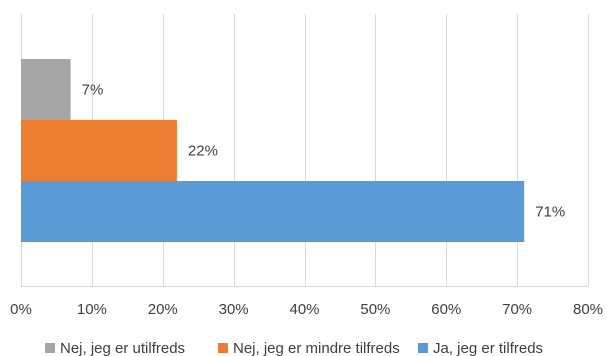 The height and width of the screenshot is (356, 606). I want to click on data-label: 22%, so click(203, 151).